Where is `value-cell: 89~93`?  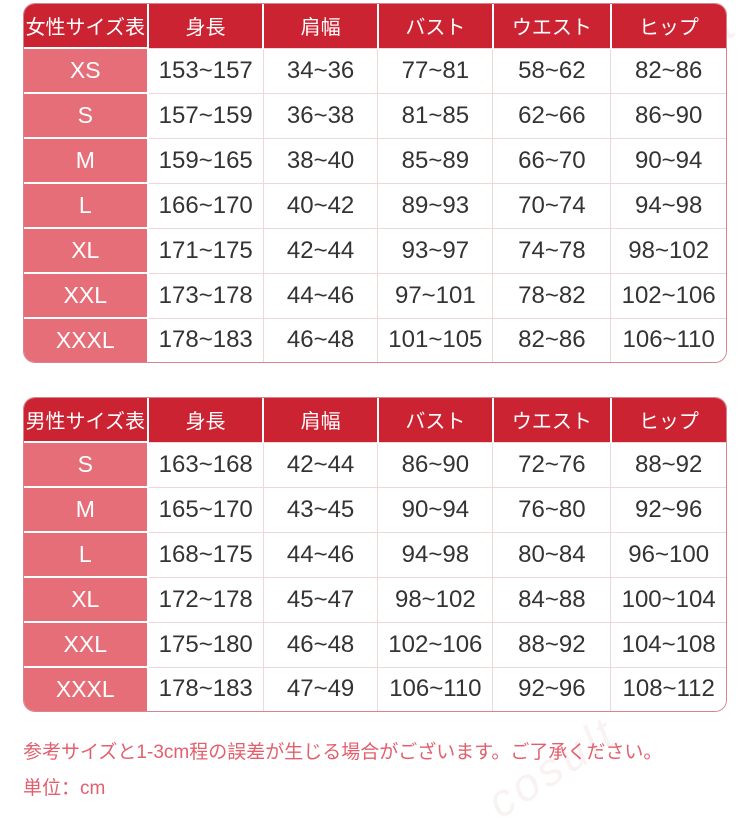 value-cell: 89~93 is located at coordinates (435, 205).